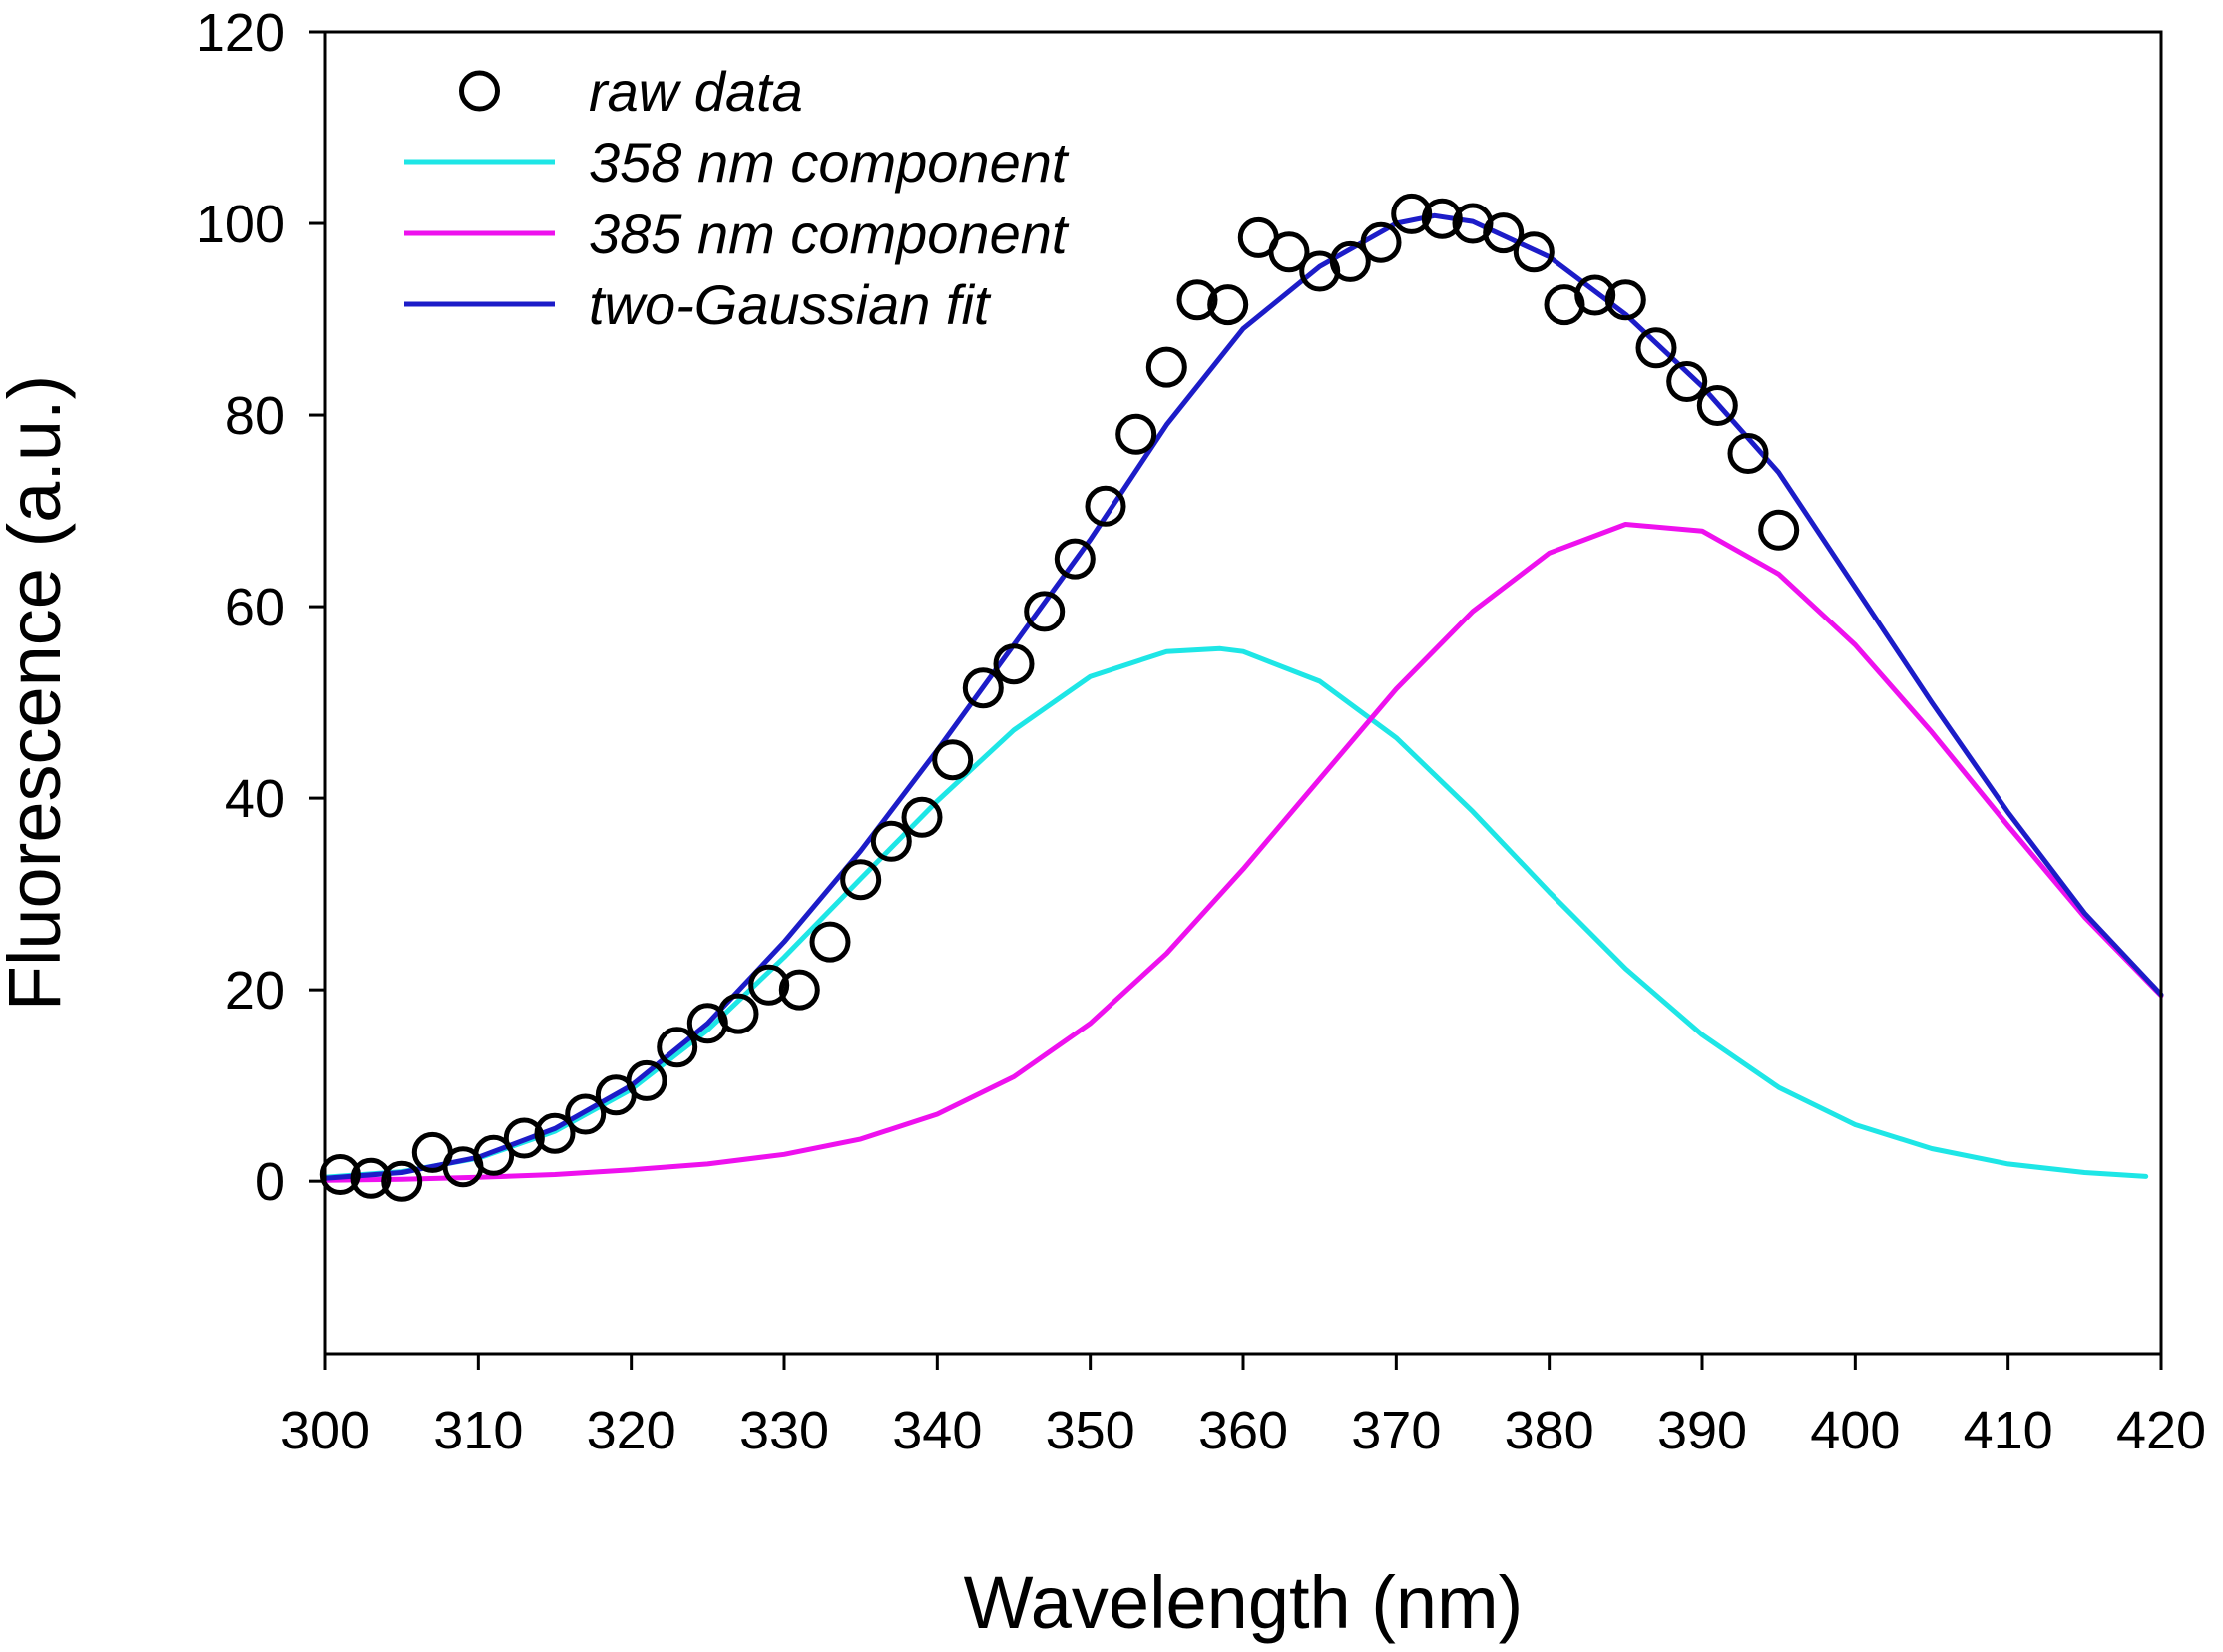 The height and width of the screenshot is (1652, 2223). What do you see at coordinates (1243, 1431) in the screenshot?
I see `x-tick-label: 360` at bounding box center [1243, 1431].